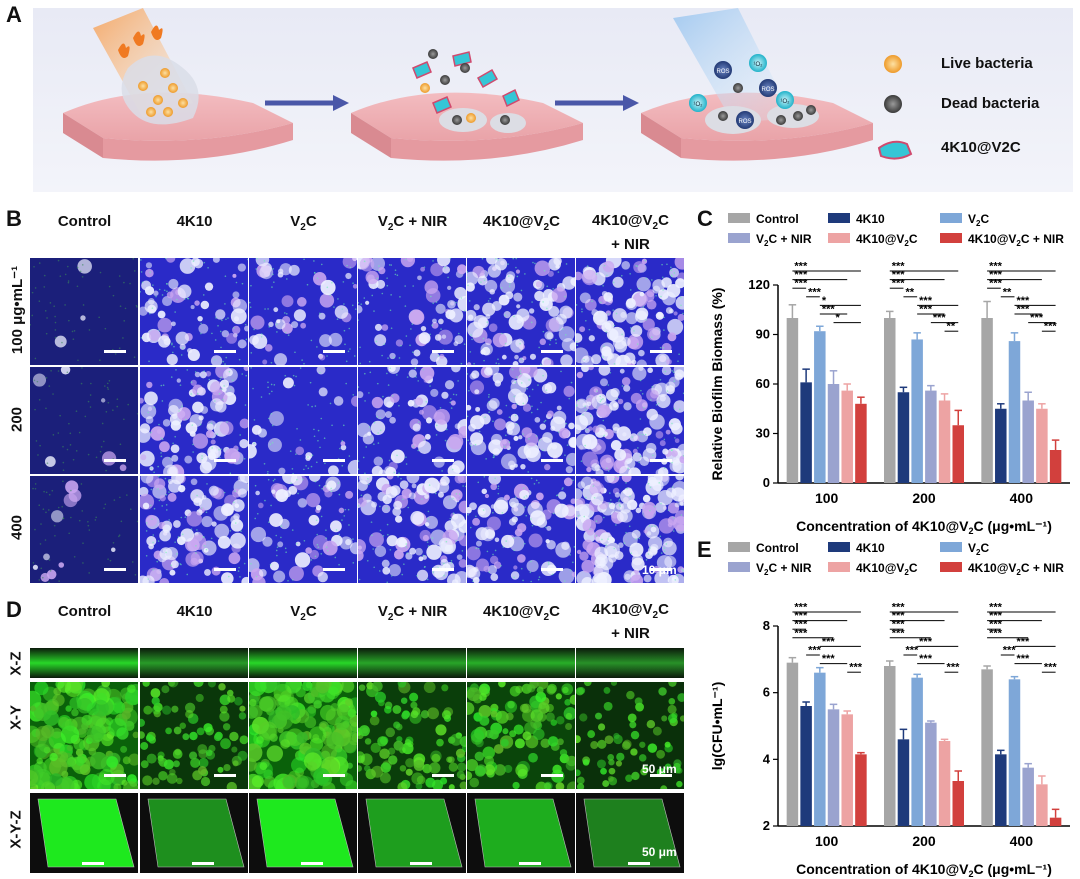 The height and width of the screenshot is (879, 1080). What do you see at coordinates (824, 301) in the screenshot?
I see `significance-label: *` at bounding box center [824, 301].